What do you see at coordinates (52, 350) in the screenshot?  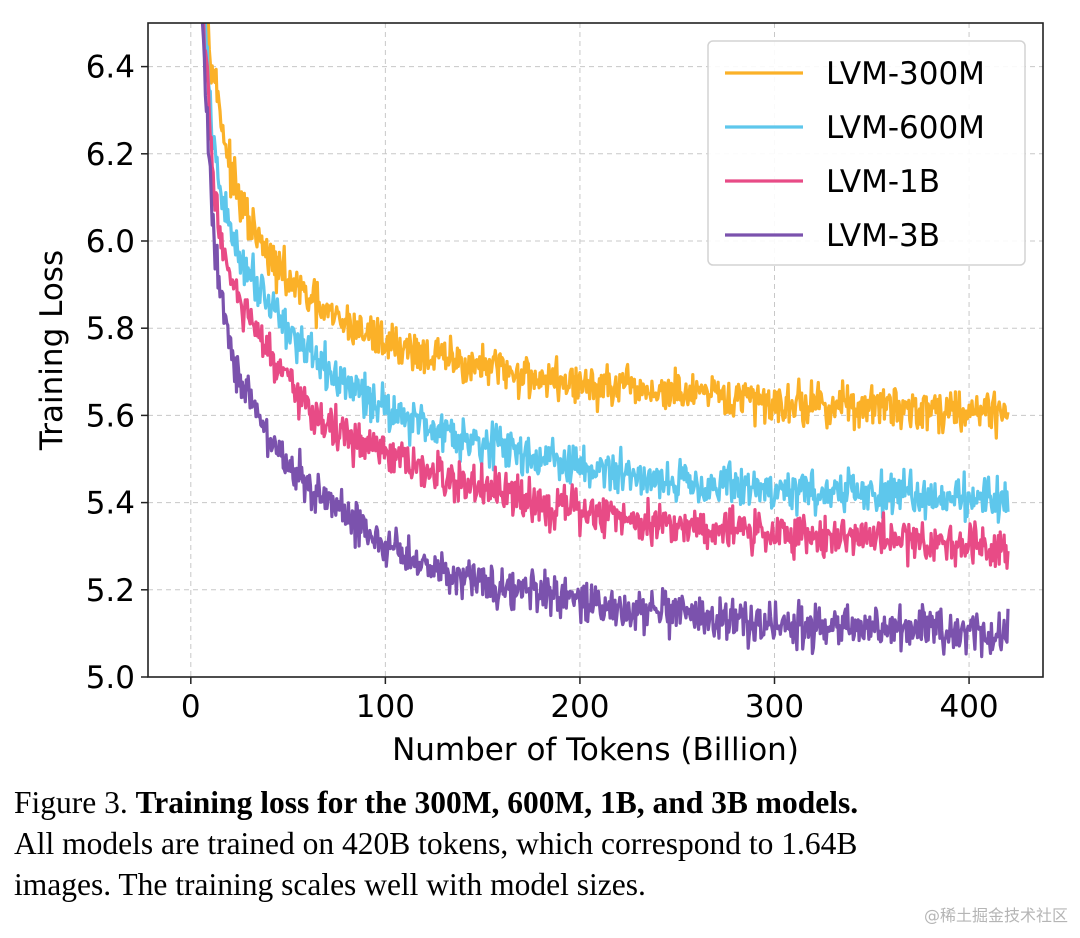 I see `y-axis-label: Training Loss` at bounding box center [52, 350].